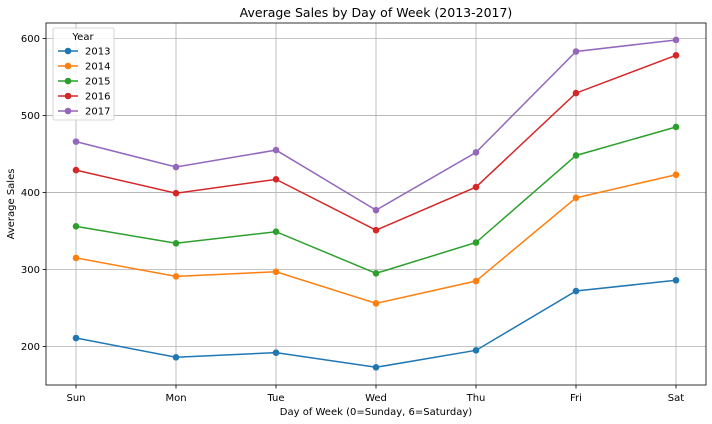 Image resolution: width=712 pixels, height=424 pixels. What do you see at coordinates (97, 112) in the screenshot?
I see `legend-label: 2017` at bounding box center [97, 112].